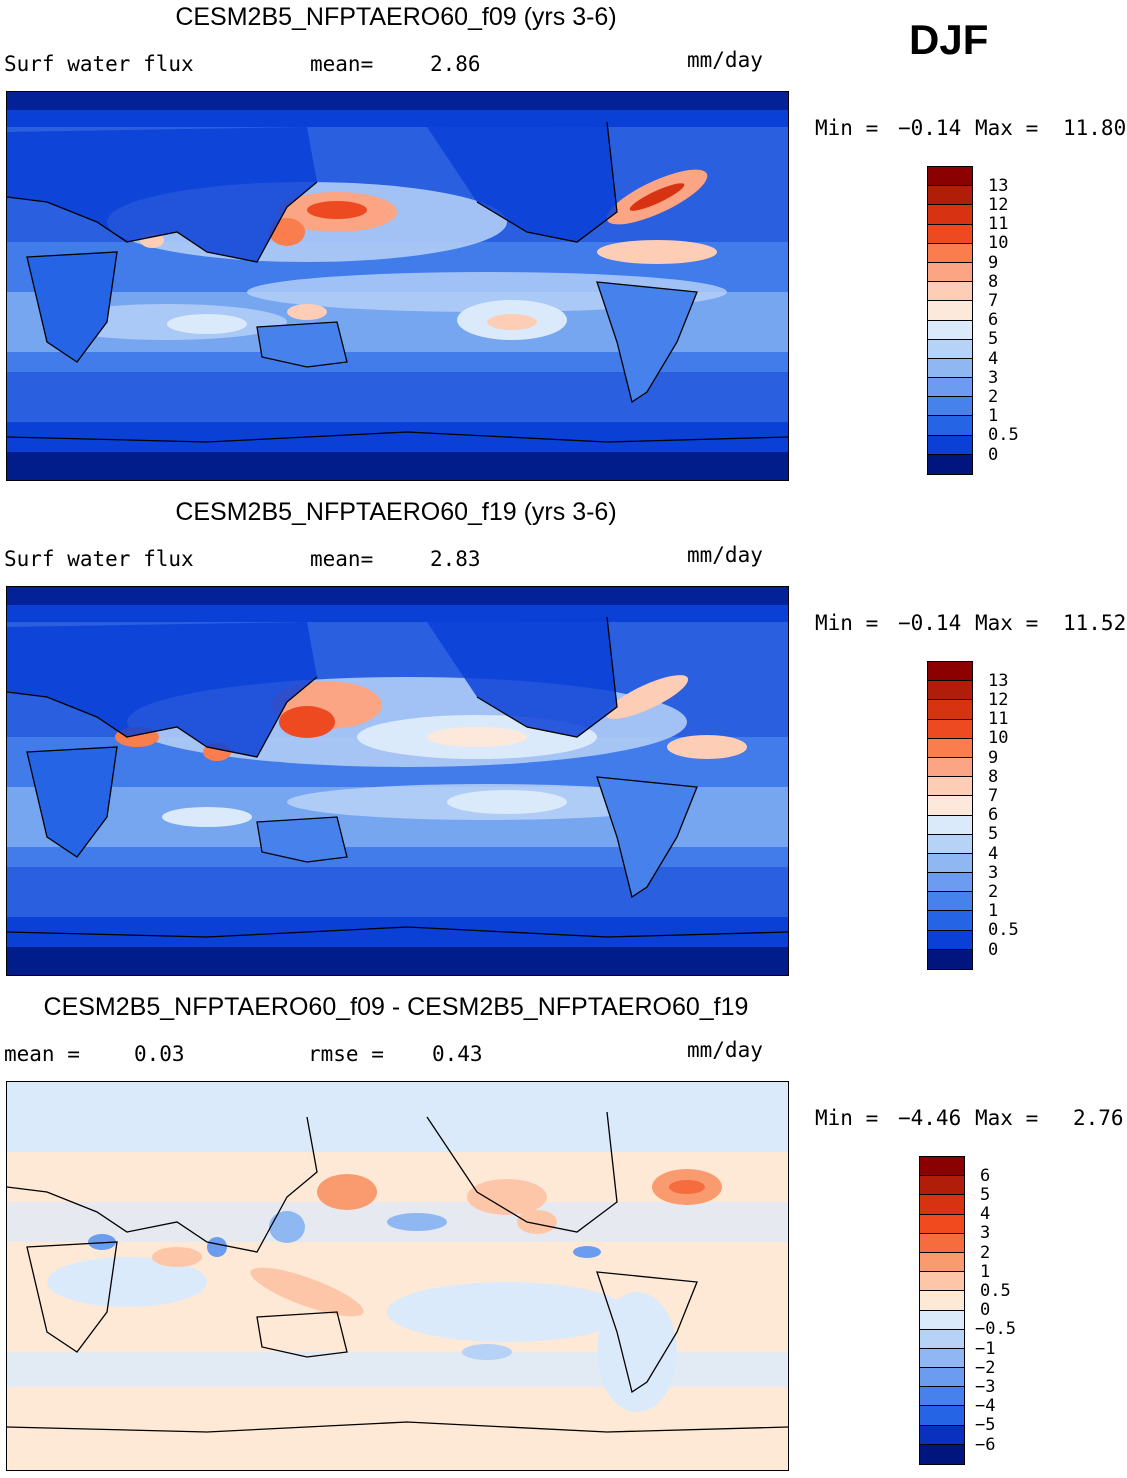 This screenshot has width=1127, height=1478. I want to click on panel1-title: CESM2B5_NFPTAERO60_f09 (yrs 3-6), so click(396, 17).